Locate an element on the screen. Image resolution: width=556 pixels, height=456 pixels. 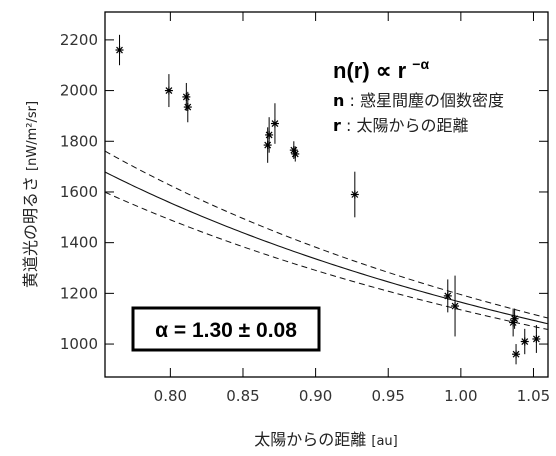
y-axis-title: 黄道光の明るさ [nW/m²/sr] is located at coordinates (30, 194).